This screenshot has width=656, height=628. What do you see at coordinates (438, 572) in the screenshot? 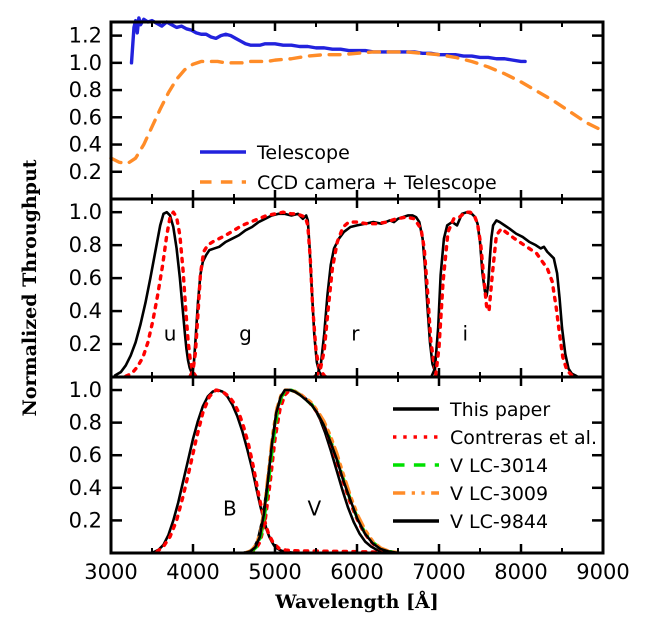
I see `x-tick-label: 7000` at bounding box center [438, 572].